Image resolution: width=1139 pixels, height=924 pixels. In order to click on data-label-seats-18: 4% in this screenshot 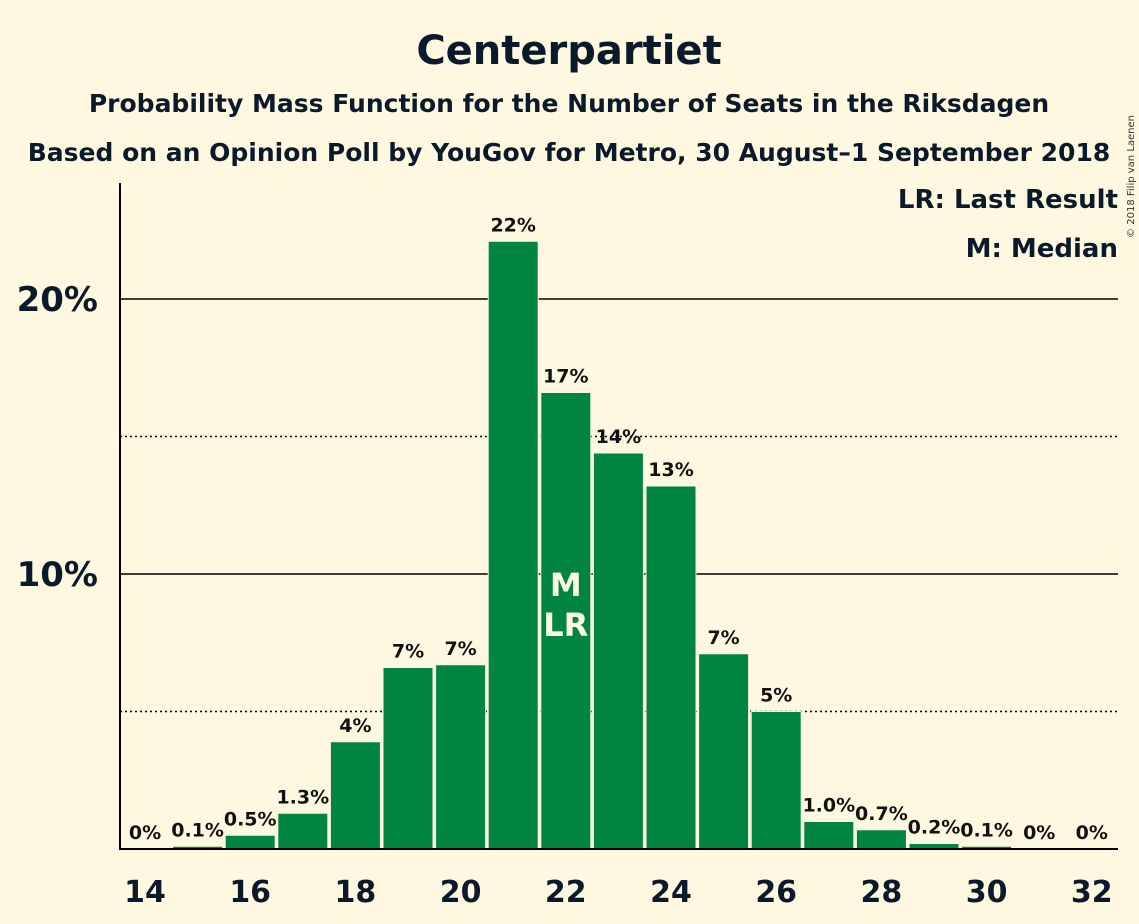, I will do `click(355, 726)`.